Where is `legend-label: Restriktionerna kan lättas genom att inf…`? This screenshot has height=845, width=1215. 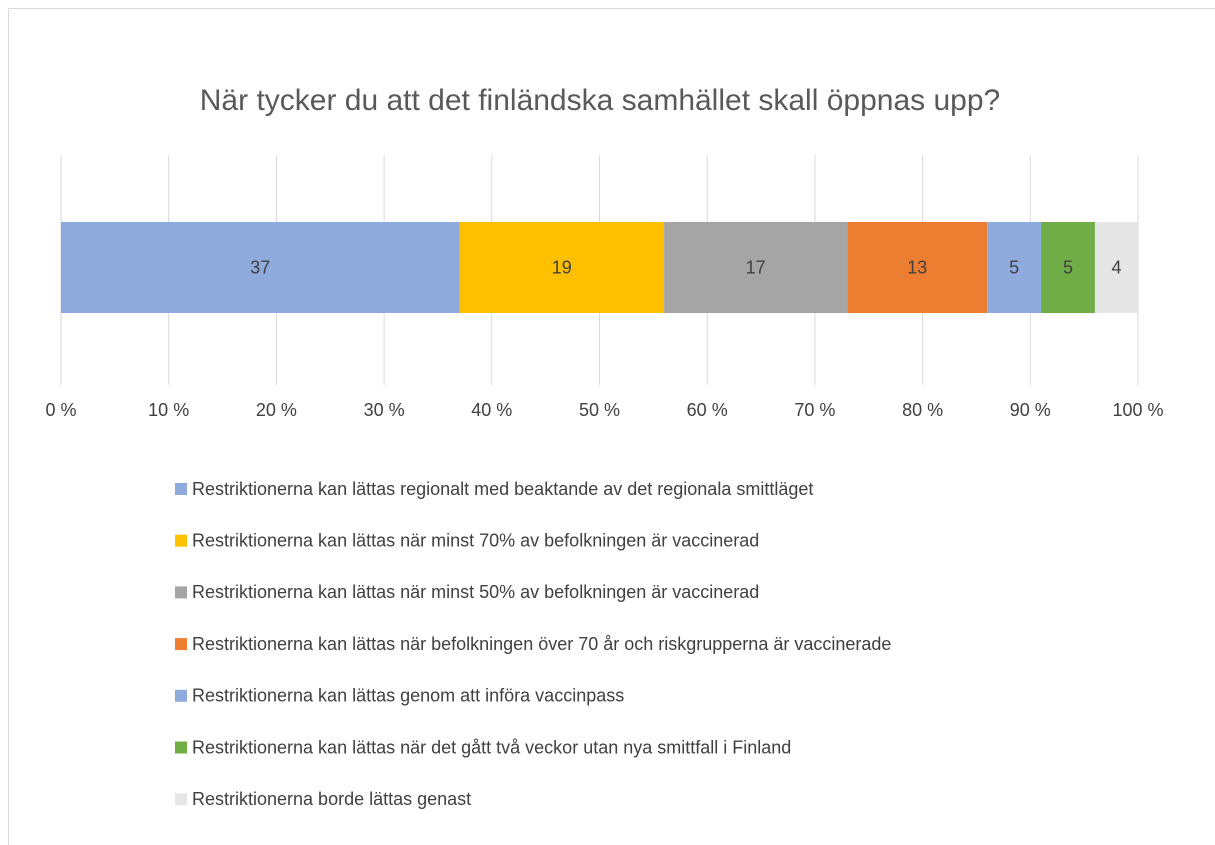 legend-label: Restriktionerna kan lättas genom att inf… is located at coordinates (408, 696).